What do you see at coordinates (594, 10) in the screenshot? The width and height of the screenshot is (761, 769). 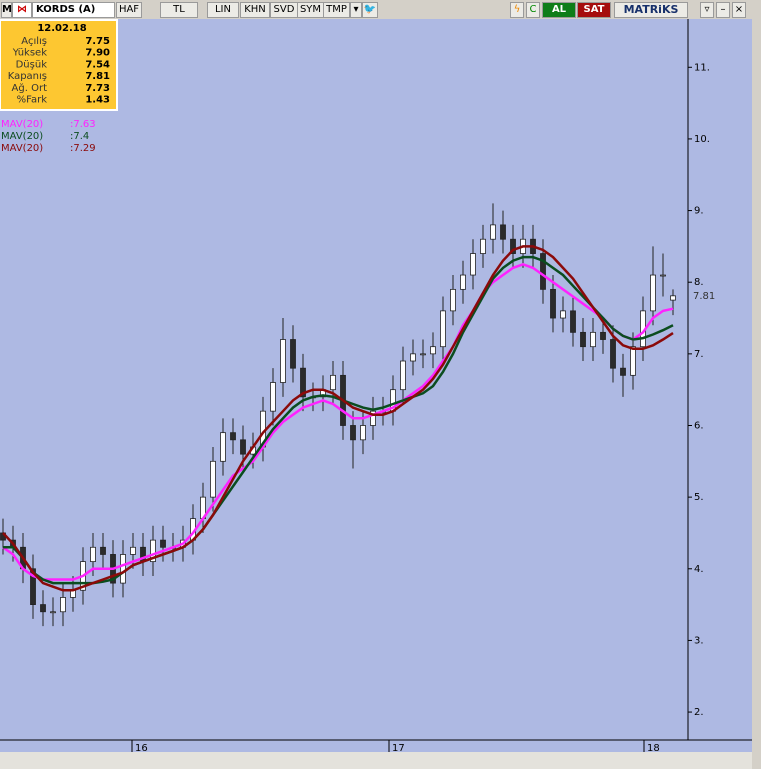 I see `sell-button: SAT` at bounding box center [594, 10].